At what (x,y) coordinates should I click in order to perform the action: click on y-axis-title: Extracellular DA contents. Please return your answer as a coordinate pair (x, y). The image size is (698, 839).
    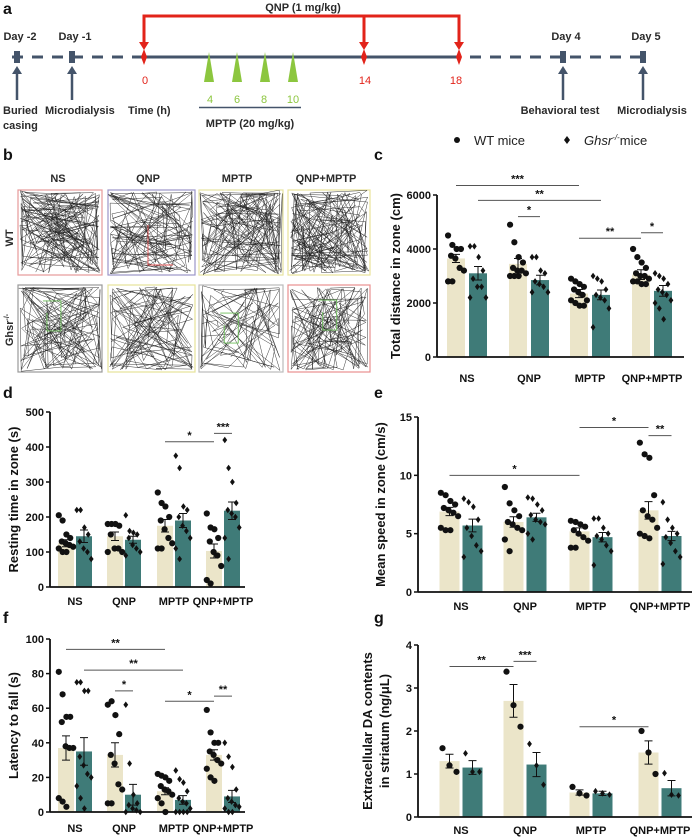
    Looking at the image, I should click on (367, 731).